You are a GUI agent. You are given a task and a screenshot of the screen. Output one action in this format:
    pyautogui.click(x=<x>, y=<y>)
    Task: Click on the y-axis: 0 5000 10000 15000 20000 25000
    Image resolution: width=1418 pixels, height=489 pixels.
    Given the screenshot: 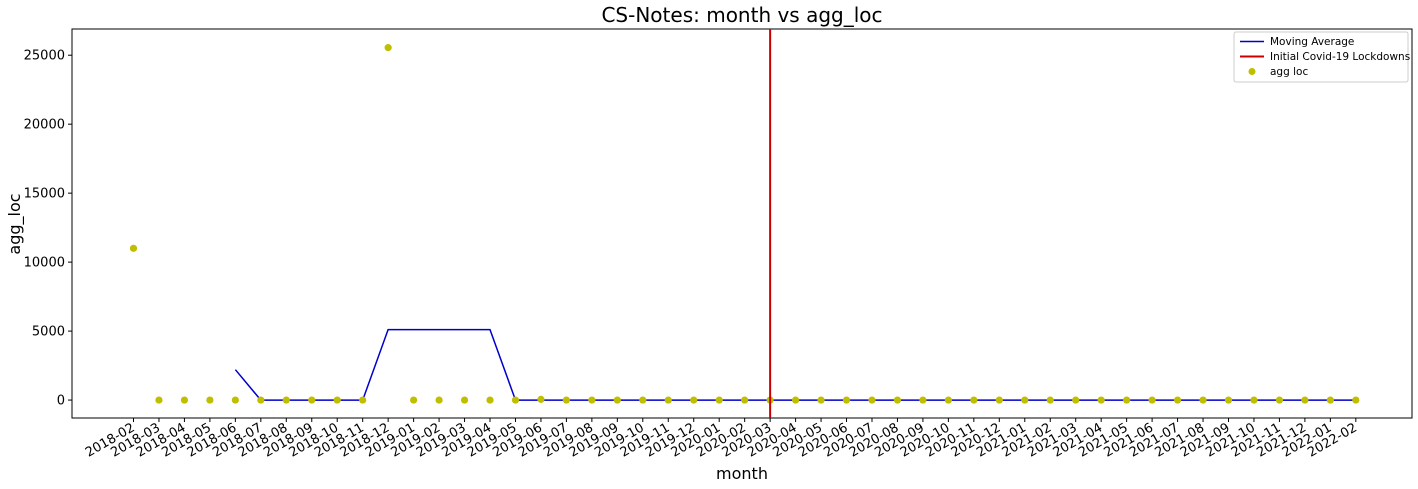 What is the action you would take?
    pyautogui.click(x=48, y=229)
    